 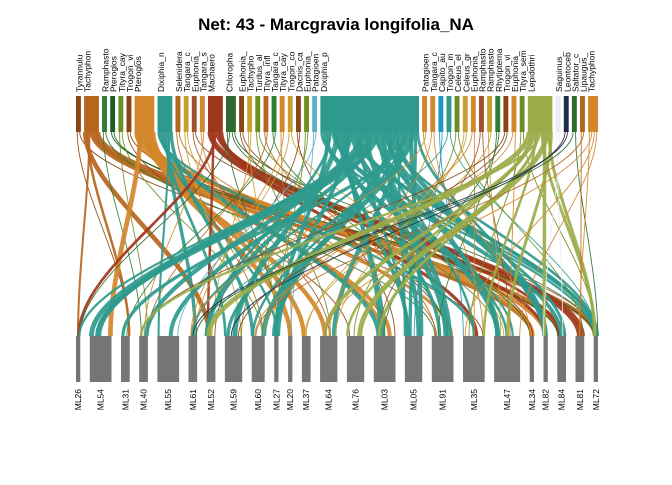 I want to click on lower-node-label: ML37, so click(x=306, y=400).